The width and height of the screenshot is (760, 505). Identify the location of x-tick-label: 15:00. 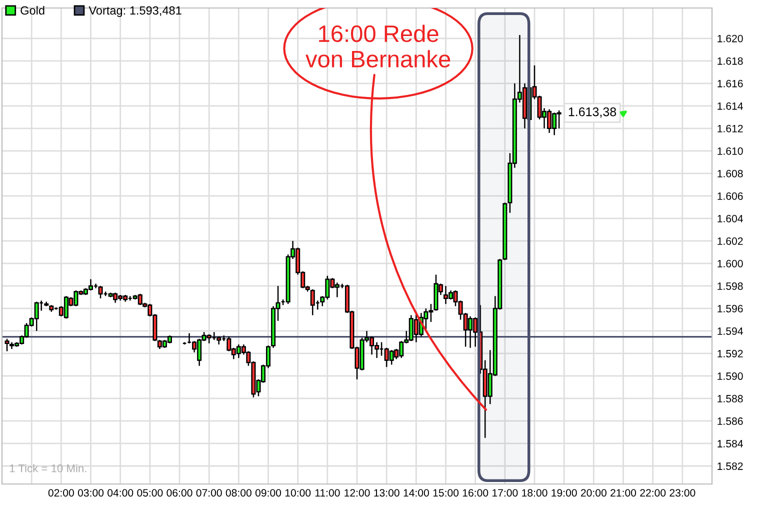
(446, 493).